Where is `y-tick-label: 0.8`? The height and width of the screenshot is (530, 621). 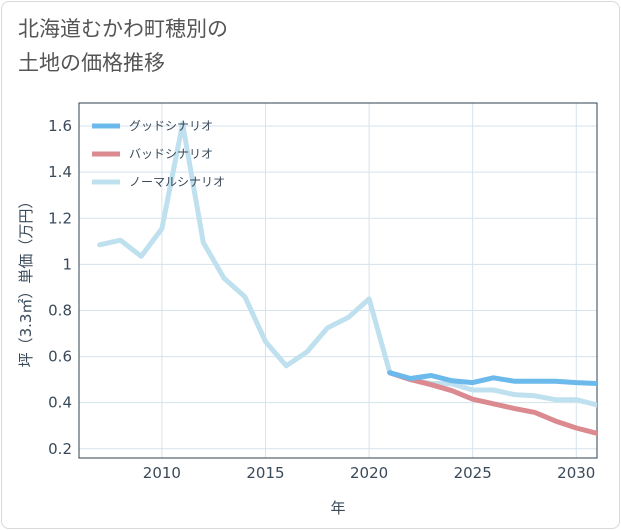 y-tick-label: 0.8 is located at coordinates (60, 310).